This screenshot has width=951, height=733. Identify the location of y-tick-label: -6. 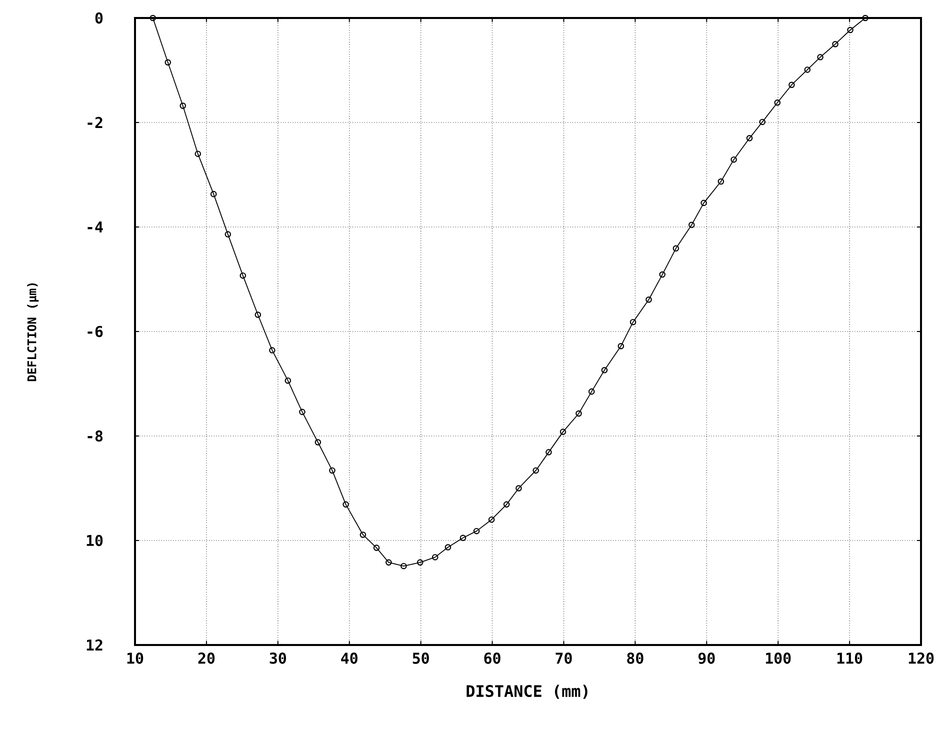
(95, 332).